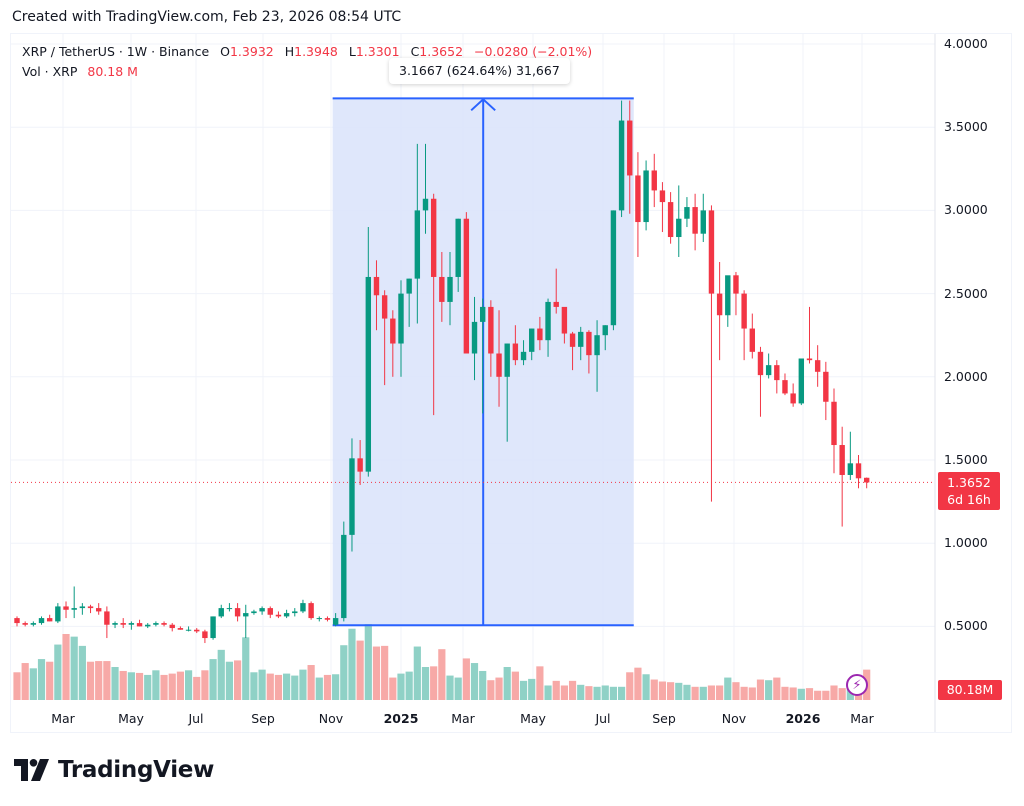  Describe the element at coordinates (857, 685) in the screenshot. I see `lightning-event-icon: ⚡` at that location.